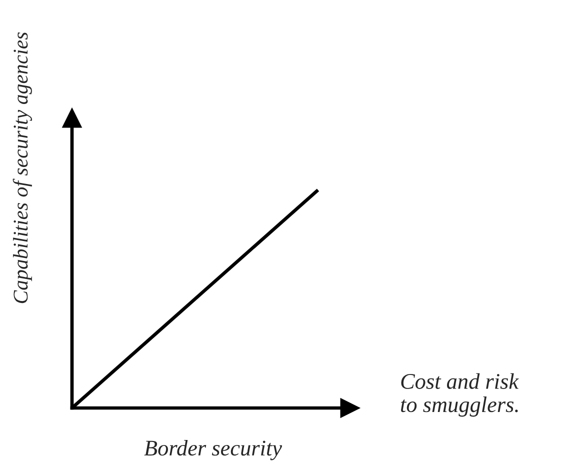 This screenshot has width=579, height=472. I want to click on x-axis-title: Border security, so click(213, 450).